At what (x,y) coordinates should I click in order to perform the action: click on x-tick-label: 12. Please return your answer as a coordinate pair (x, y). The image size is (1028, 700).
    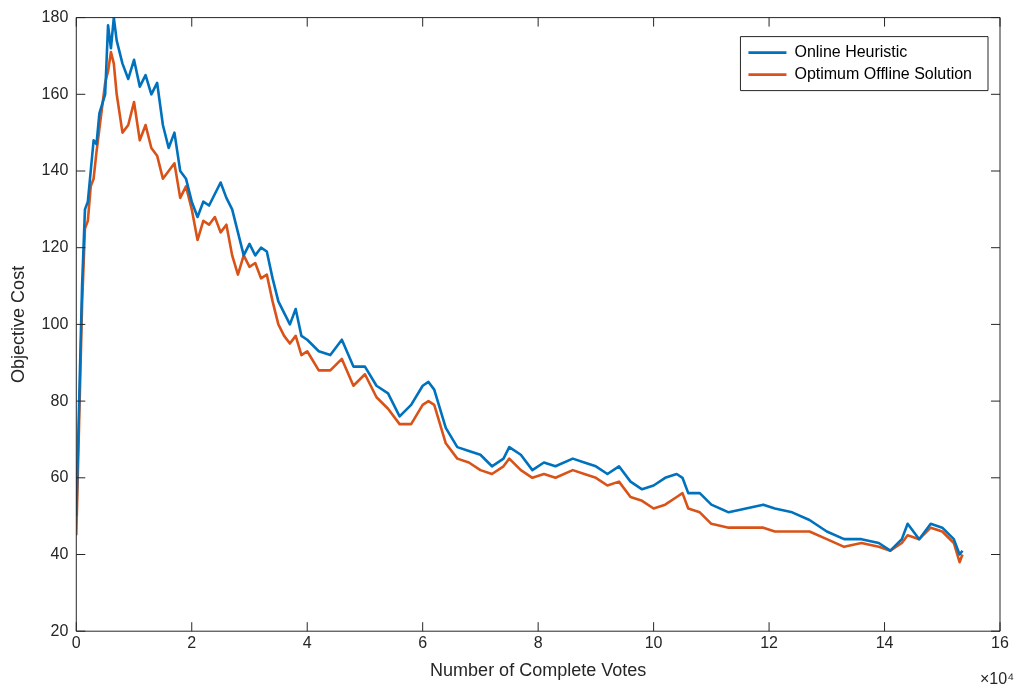
    Looking at the image, I should click on (769, 643).